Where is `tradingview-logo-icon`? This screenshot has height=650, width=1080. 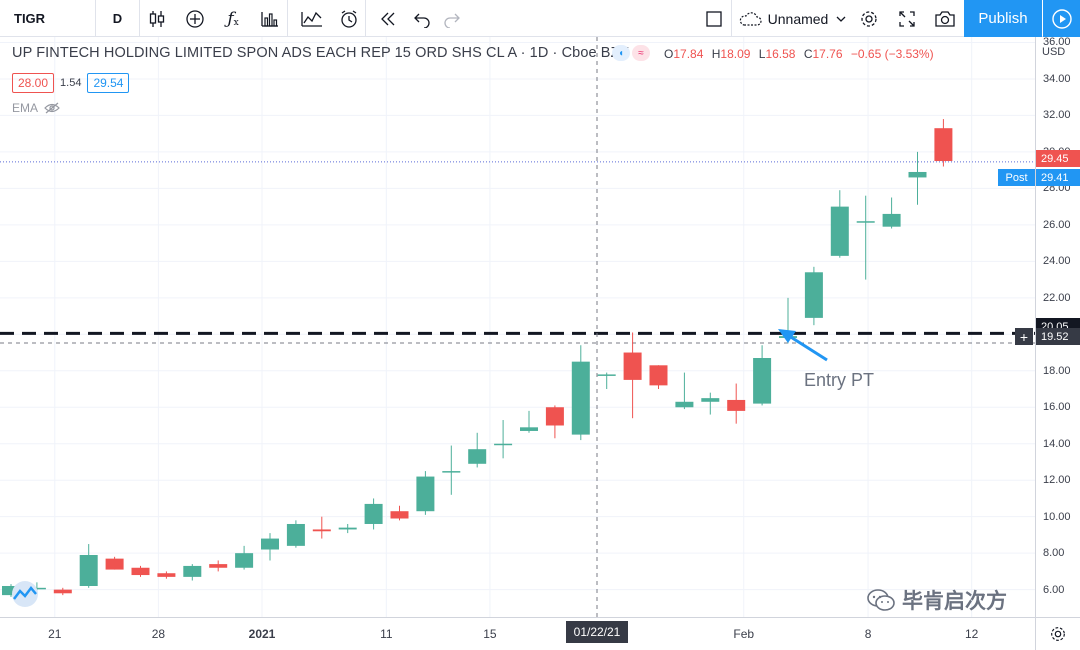
tradingview-logo-icon is located at coordinates (25, 594).